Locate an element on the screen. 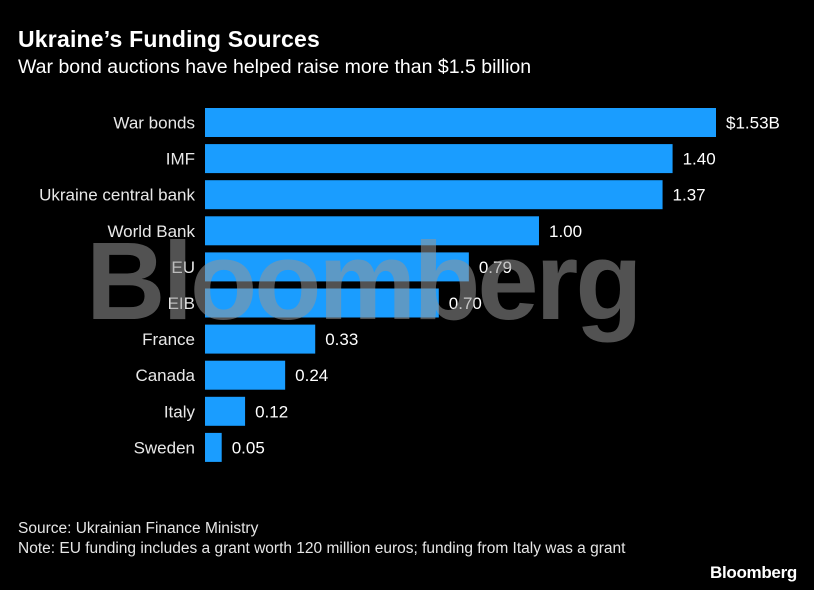  data-label: 0.24 is located at coordinates (311, 375).